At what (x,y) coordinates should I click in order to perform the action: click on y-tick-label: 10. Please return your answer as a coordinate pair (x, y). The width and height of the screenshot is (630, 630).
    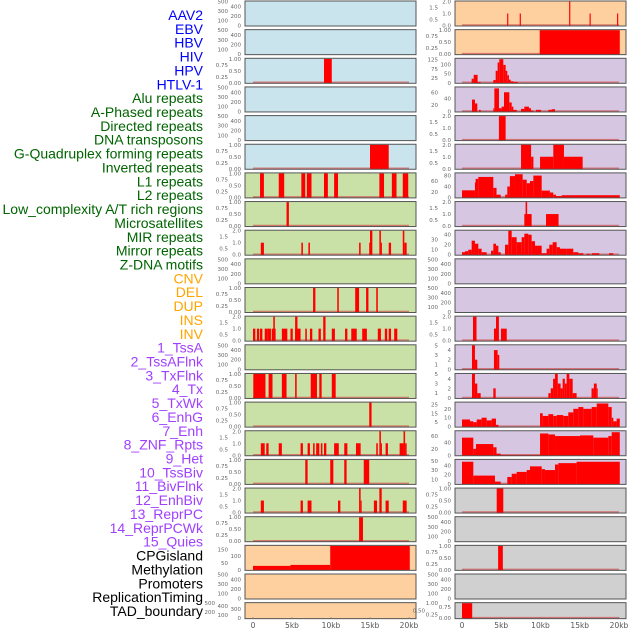
    Looking at the image, I should click on (434, 251).